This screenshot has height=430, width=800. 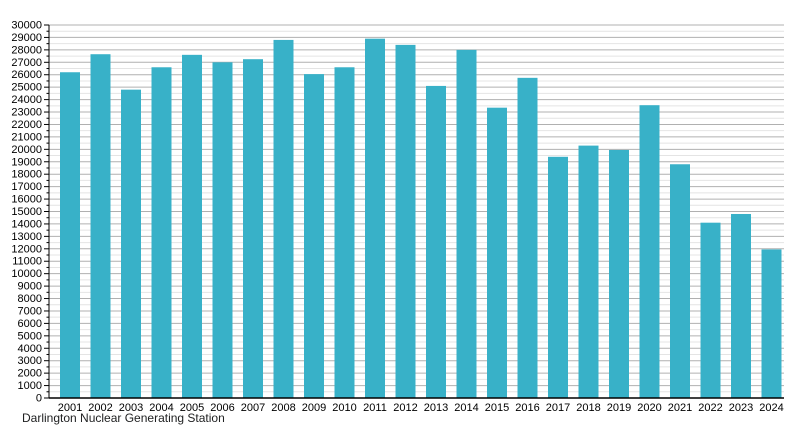 I want to click on x-tick-label: 2010, so click(x=344, y=408).